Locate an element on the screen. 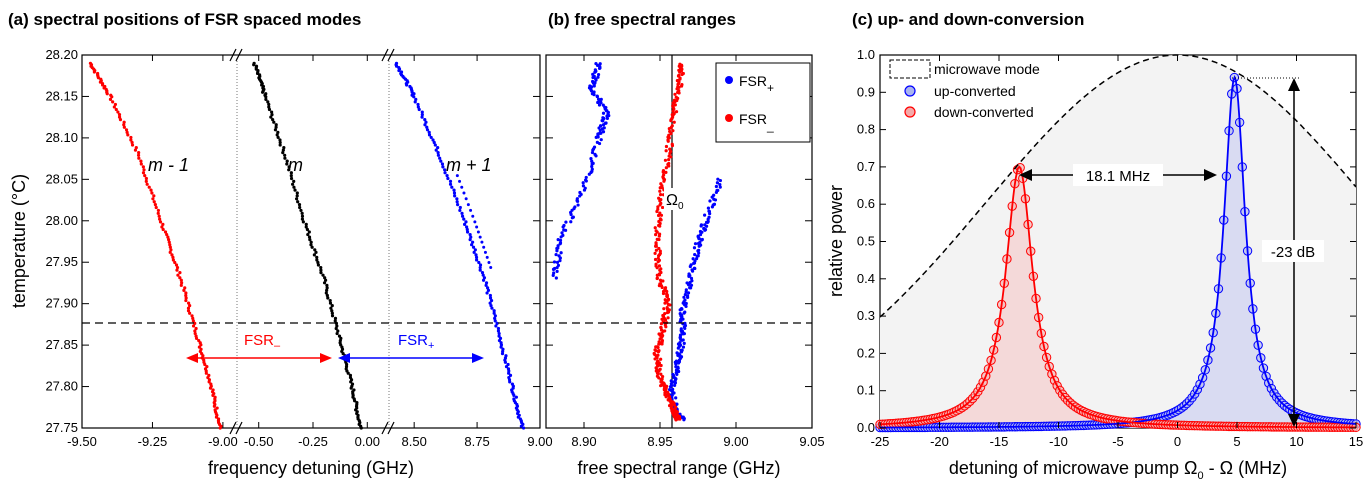  y-tick-label: 0.9 is located at coordinates (866, 91).